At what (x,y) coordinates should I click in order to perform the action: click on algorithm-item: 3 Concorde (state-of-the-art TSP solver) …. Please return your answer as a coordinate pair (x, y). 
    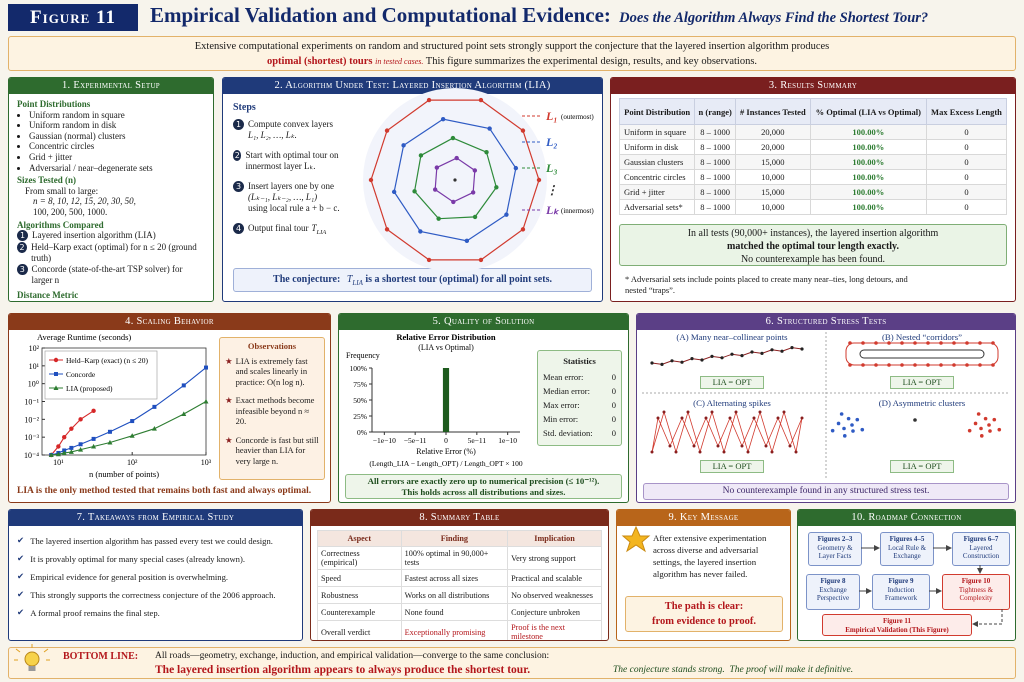
    Looking at the image, I should click on (111, 274).